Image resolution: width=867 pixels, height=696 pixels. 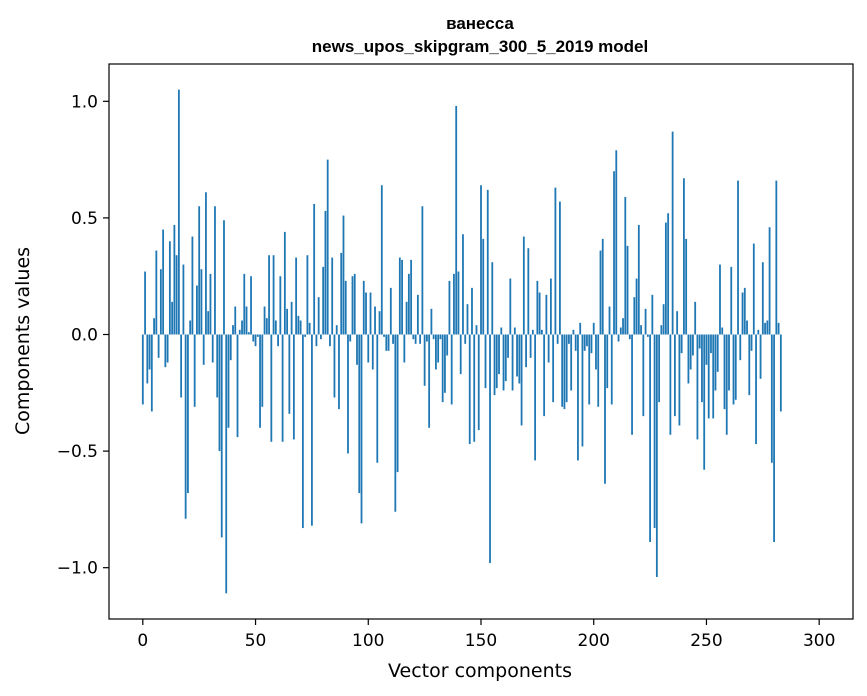 What do you see at coordinates (594, 641) in the screenshot?
I see `x-tick-label: 200` at bounding box center [594, 641].